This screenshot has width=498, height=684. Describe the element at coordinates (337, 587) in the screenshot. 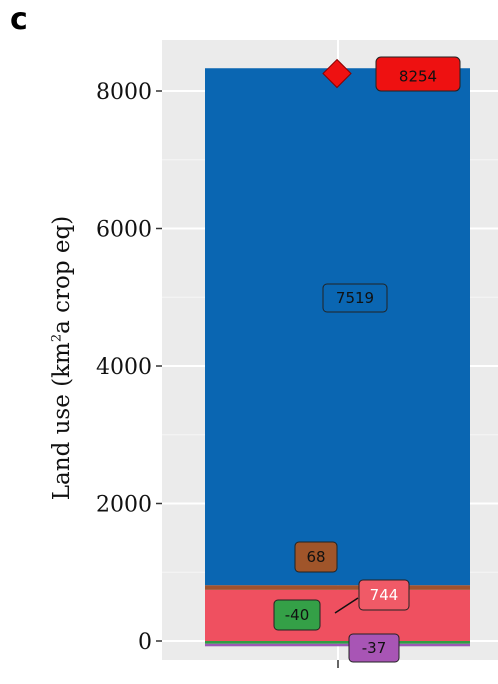

I see `bar-segment-brown` at that location.